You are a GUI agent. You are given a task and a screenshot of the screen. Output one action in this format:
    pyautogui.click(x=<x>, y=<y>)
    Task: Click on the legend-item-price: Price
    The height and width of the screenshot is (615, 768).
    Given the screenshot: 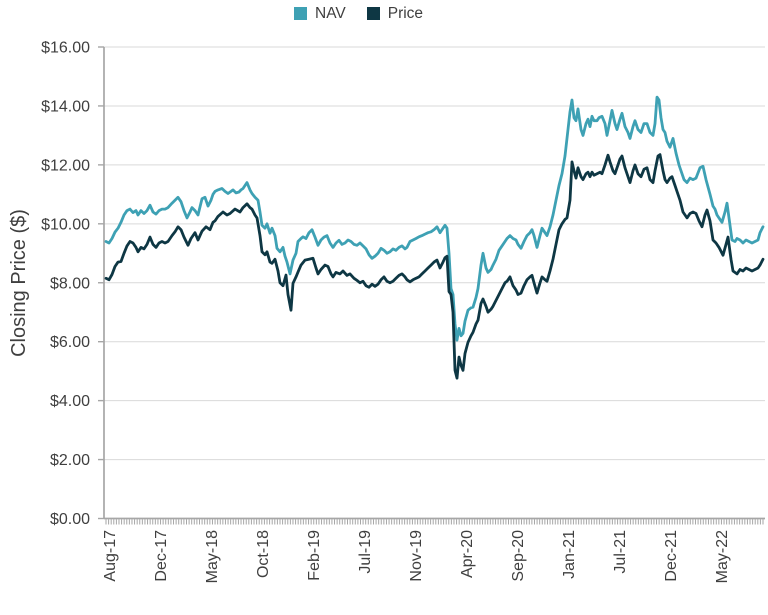 What is the action you would take?
    pyautogui.click(x=395, y=13)
    